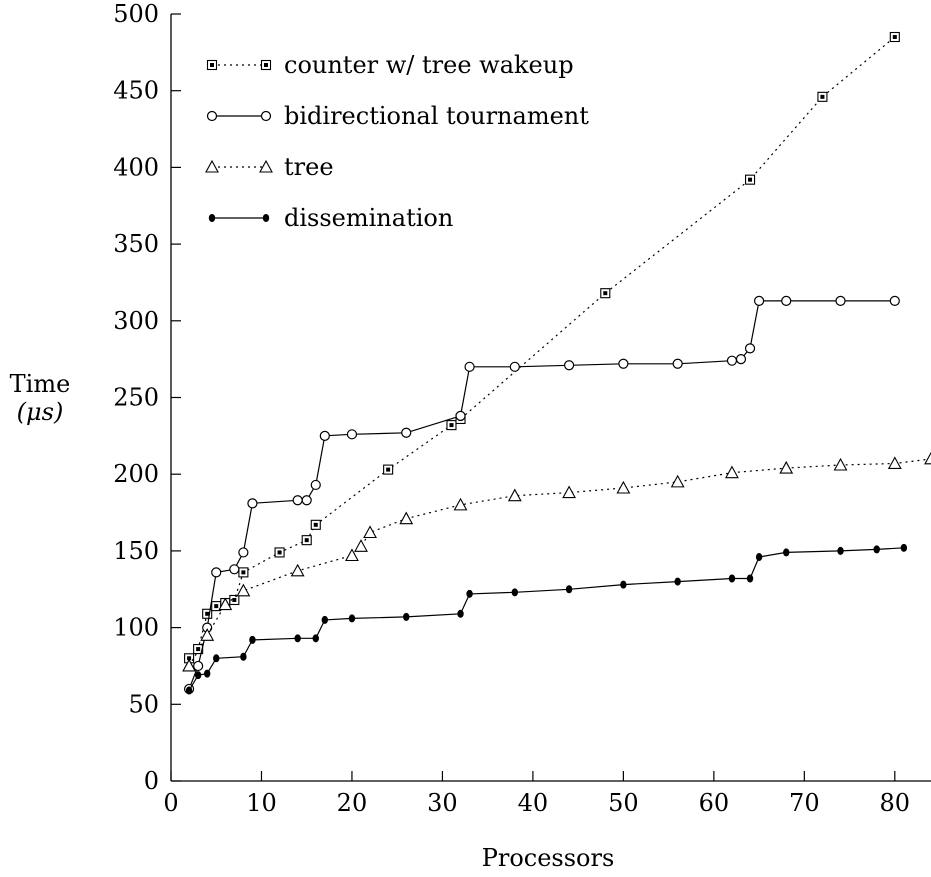 The image size is (931, 877). Describe the element at coordinates (40, 384) in the screenshot. I see `y-axis-label-line1: Time` at that location.